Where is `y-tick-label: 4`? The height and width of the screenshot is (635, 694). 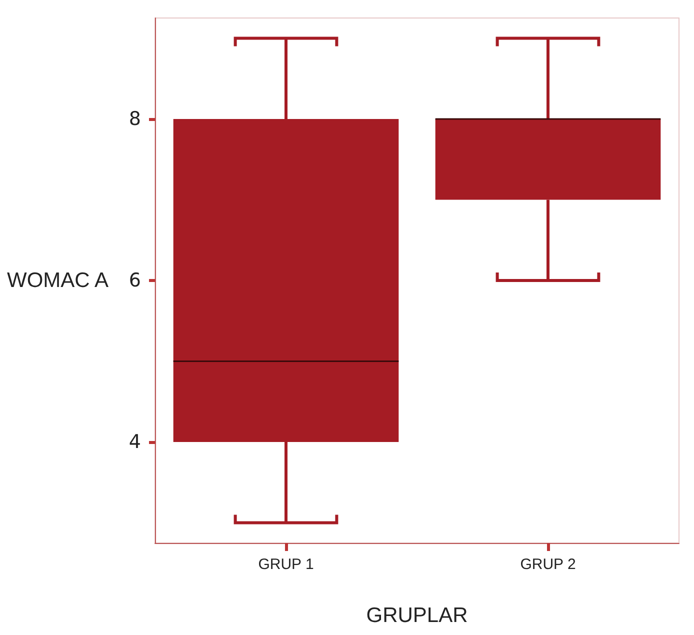
y-tick-label: 4 is located at coordinates (134, 442).